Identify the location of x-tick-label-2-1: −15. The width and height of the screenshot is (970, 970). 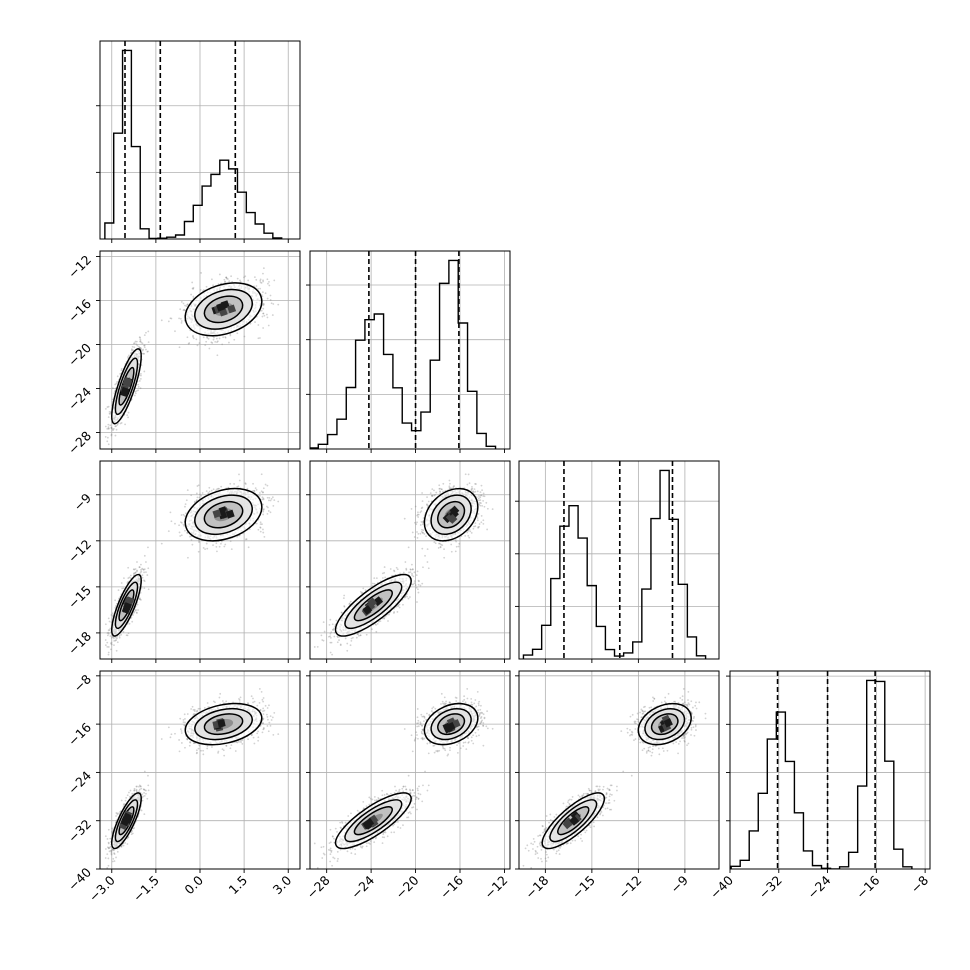
(583, 887).